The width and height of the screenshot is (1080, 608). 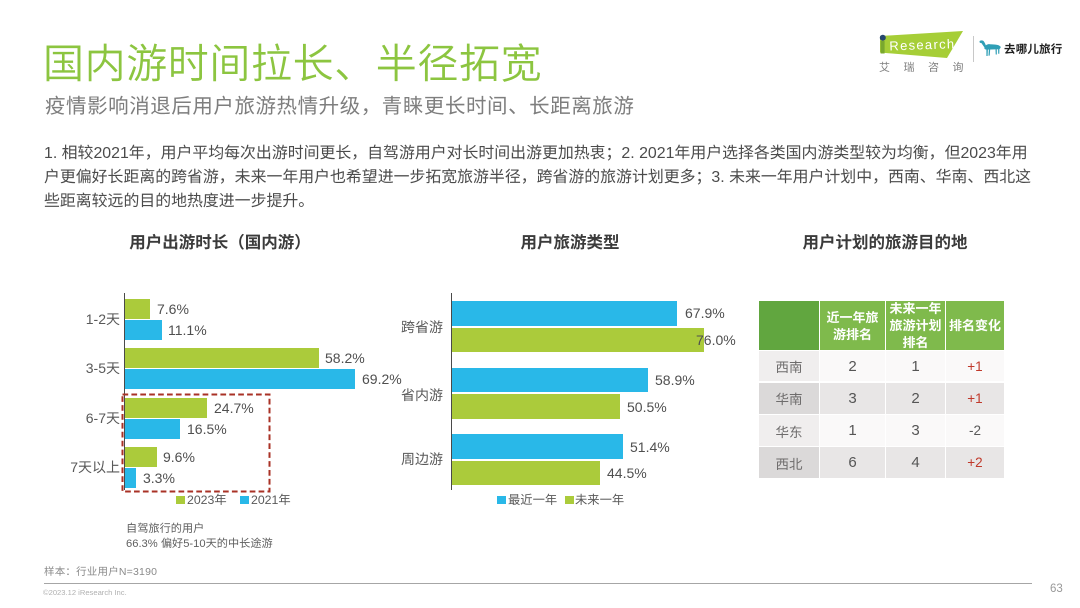 What do you see at coordinates (922, 44) in the screenshot?
I see `svg-text: Research` at bounding box center [922, 44].